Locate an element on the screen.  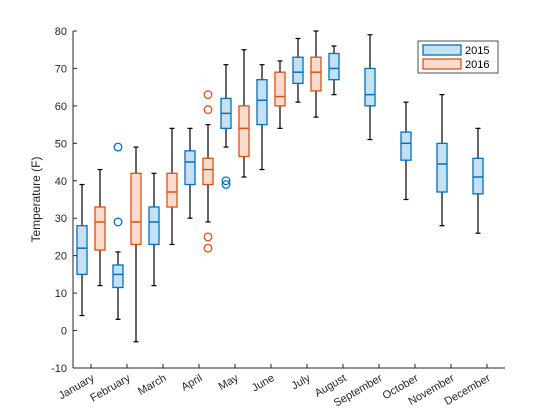
box-2015-august is located at coordinates (334, 70).